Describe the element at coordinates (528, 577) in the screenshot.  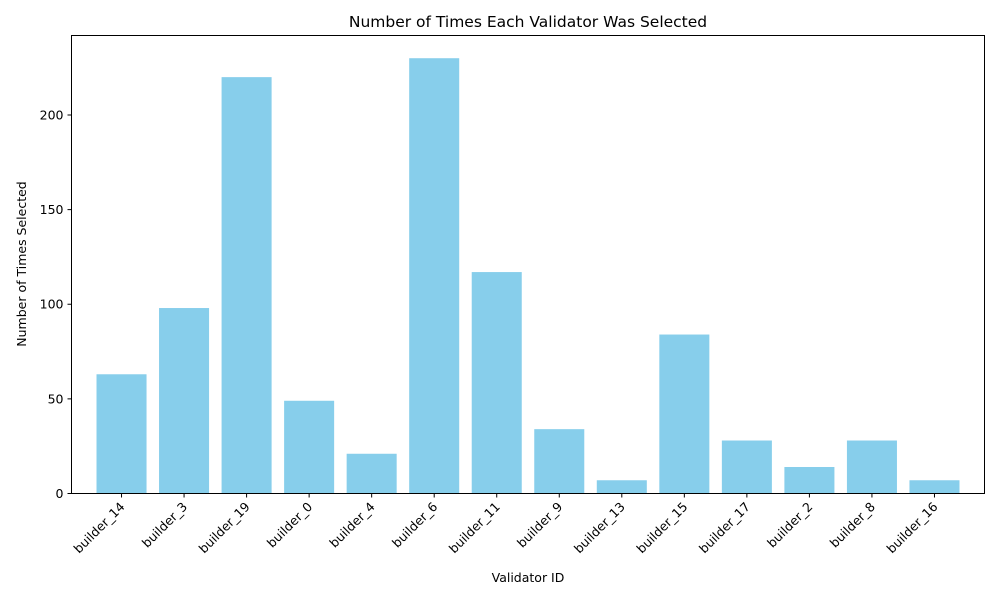
I see `x-axis-label: Validator ID` at that location.